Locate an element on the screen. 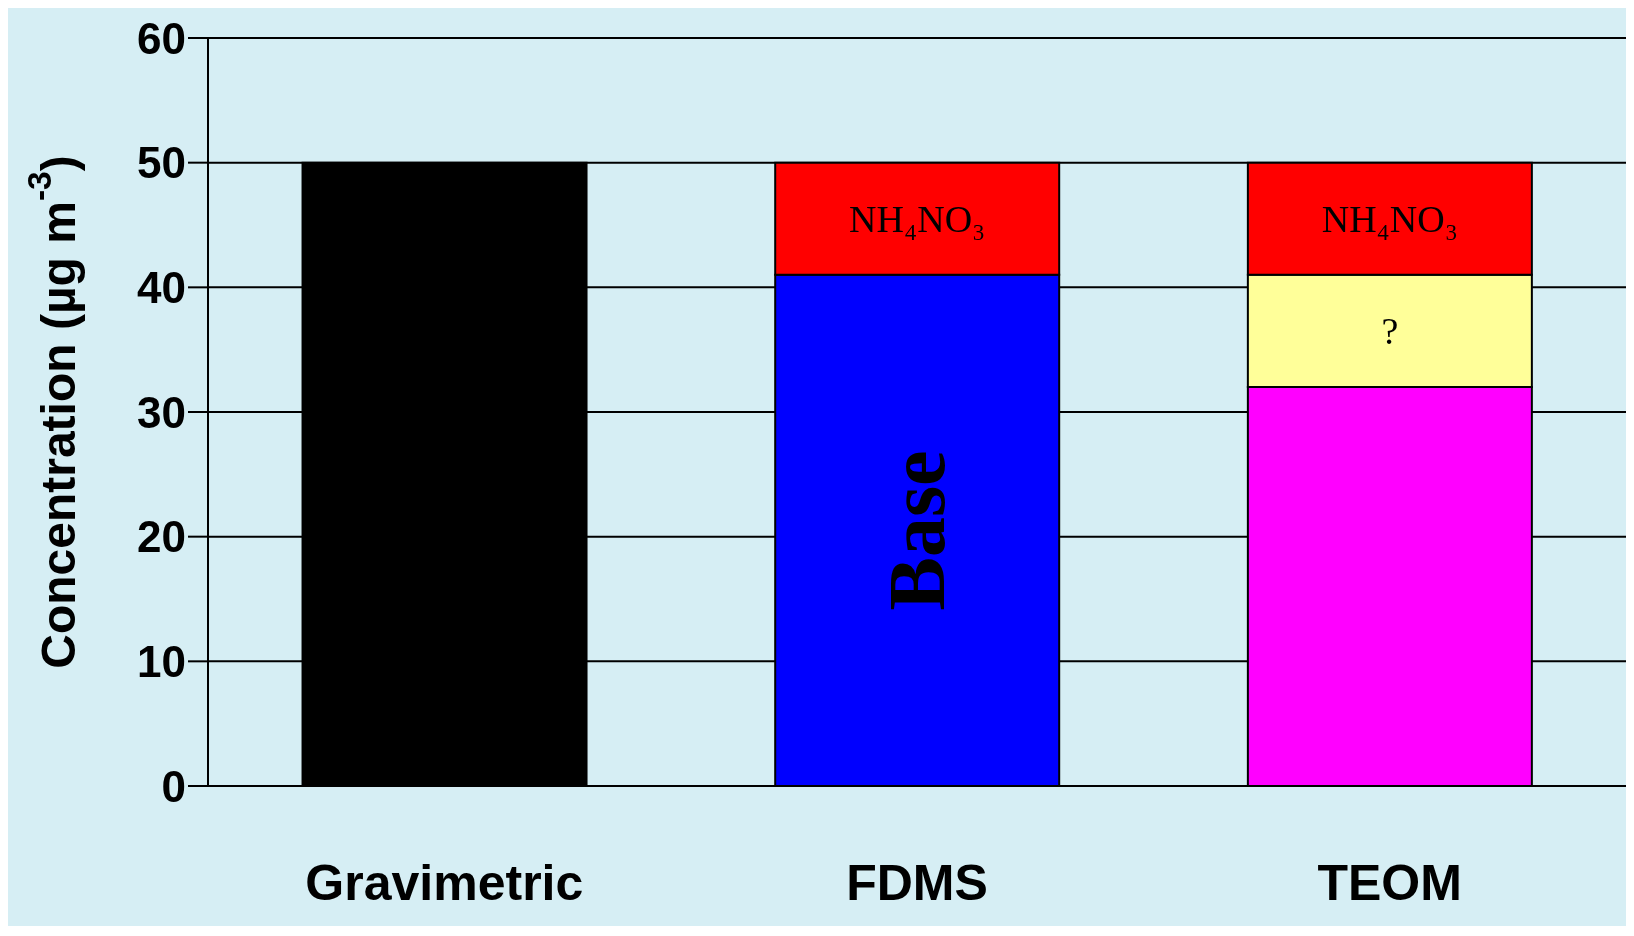 This screenshot has height=936, width=1634. x-tick-label: TEOM is located at coordinates (1389, 882).